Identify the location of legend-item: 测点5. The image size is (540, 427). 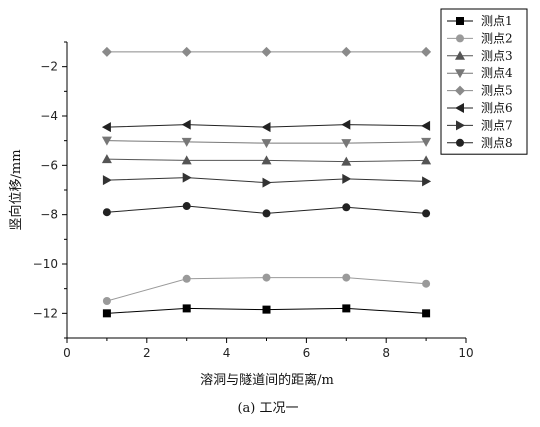
(480, 91).